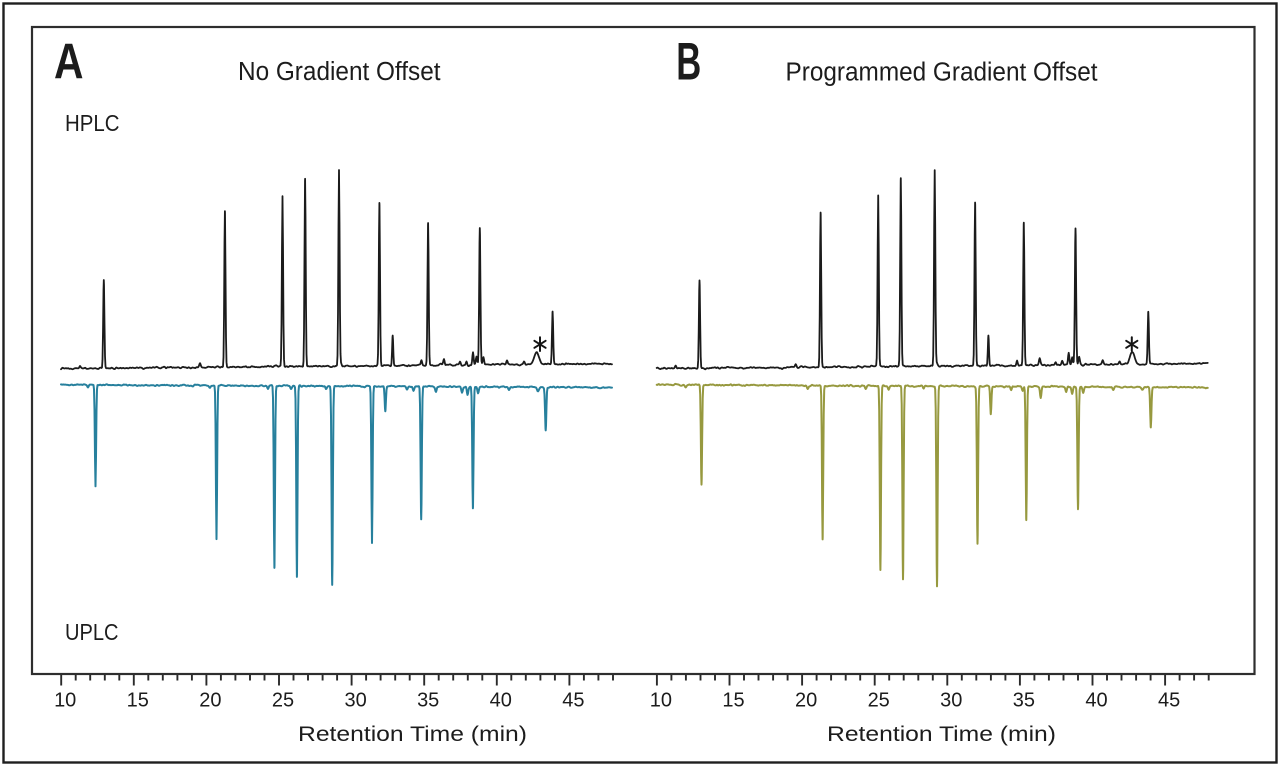 The image size is (1280, 768). I want to click on svg-text: UPLC, so click(92, 632).